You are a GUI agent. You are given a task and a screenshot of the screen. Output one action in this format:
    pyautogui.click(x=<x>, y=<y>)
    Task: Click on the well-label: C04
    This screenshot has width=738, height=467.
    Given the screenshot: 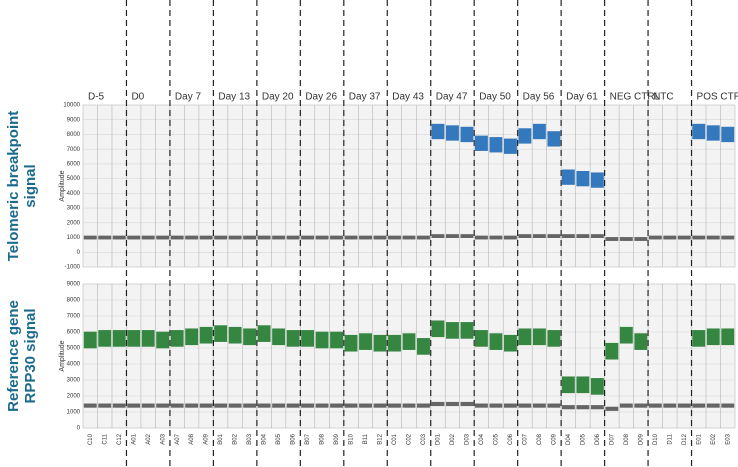 What is the action you would take?
    pyautogui.click(x=482, y=439)
    